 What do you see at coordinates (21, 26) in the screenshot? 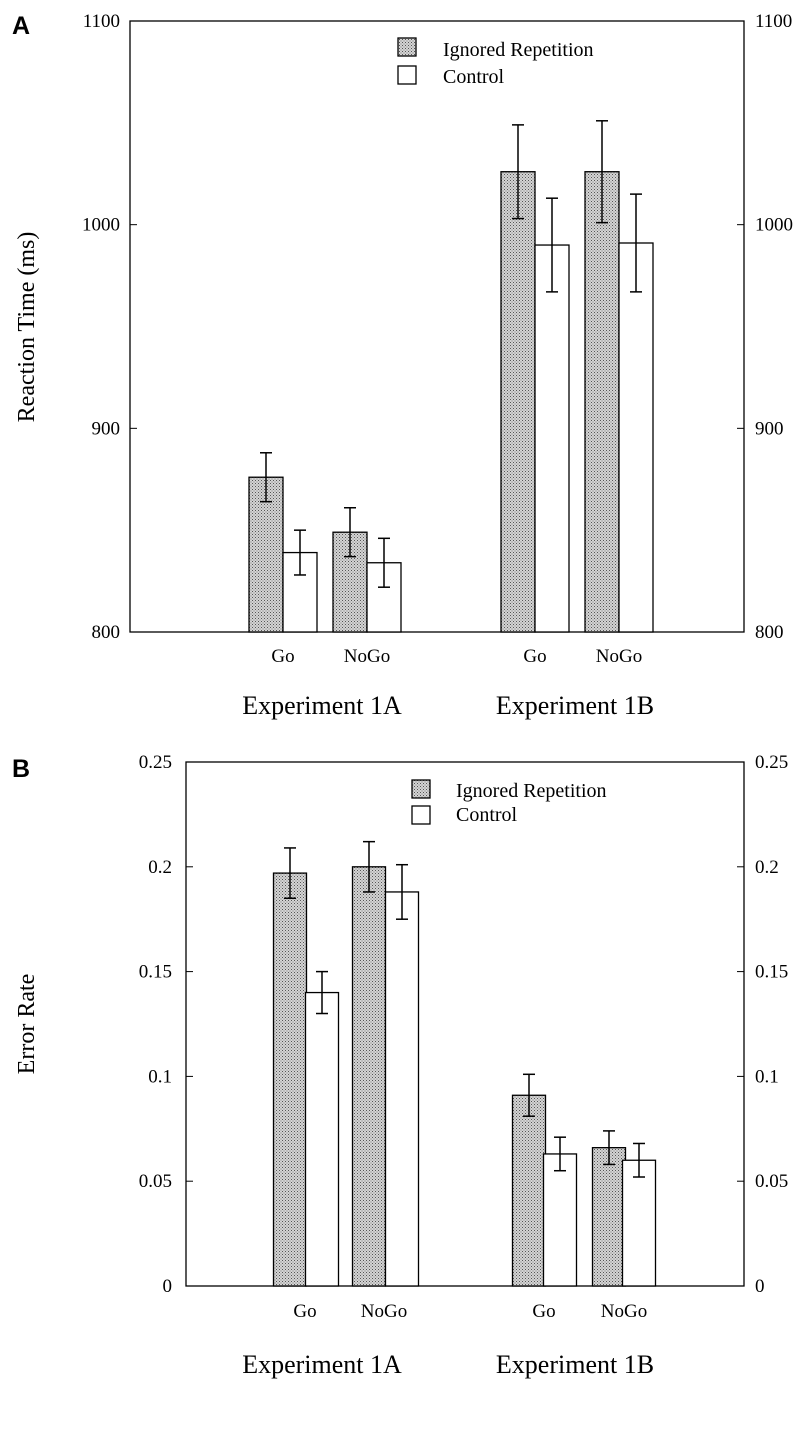
I see `panel-a-letter: A` at bounding box center [21, 26].